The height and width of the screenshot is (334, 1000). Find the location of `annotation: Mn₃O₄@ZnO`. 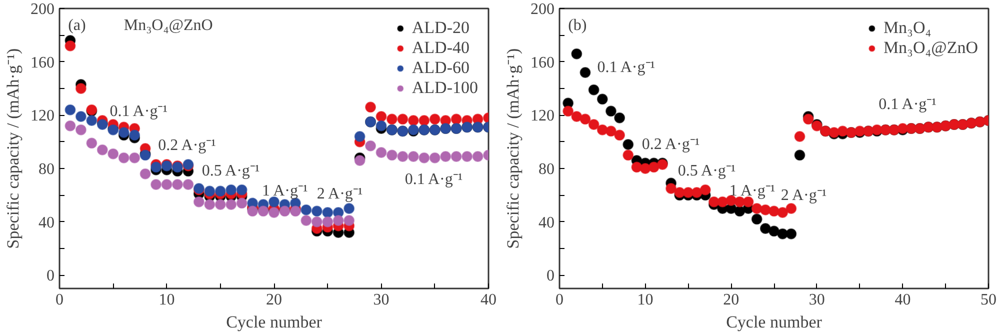

annotation: Mn₃O₄@ZnO is located at coordinates (168, 25).